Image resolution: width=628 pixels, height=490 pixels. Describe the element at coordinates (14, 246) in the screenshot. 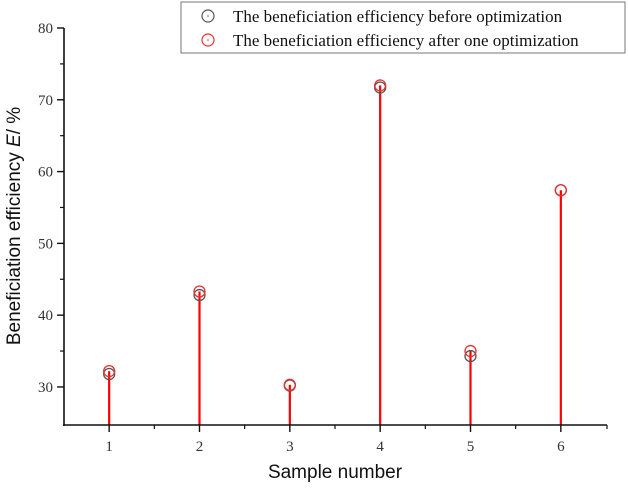

I see `y-axis-title-prefix: Beneficiation efficiency` at that location.